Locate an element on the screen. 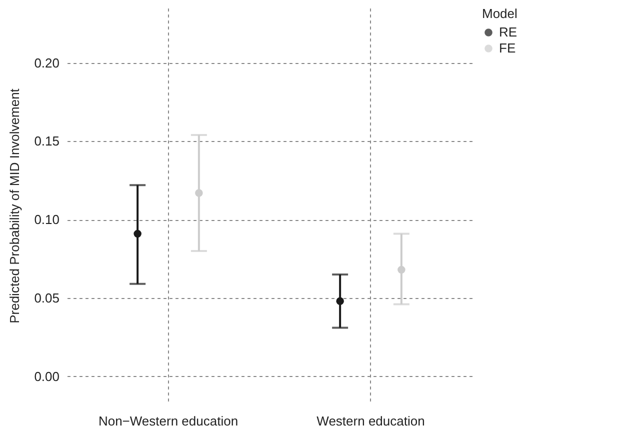 Image resolution: width=625 pixels, height=428 pixels. y-tick-label: 0.10 is located at coordinates (47, 220).